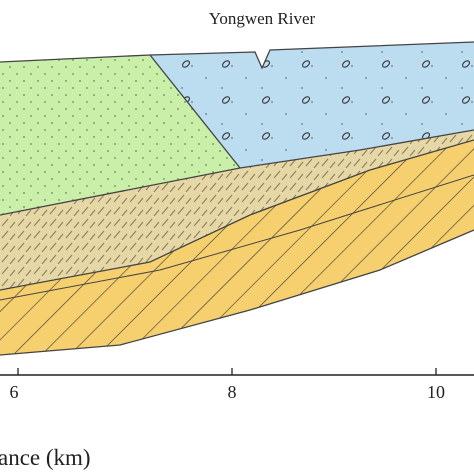 The width and height of the screenshot is (474, 474). I want to click on x-axis-label: ance (km), so click(45, 457).